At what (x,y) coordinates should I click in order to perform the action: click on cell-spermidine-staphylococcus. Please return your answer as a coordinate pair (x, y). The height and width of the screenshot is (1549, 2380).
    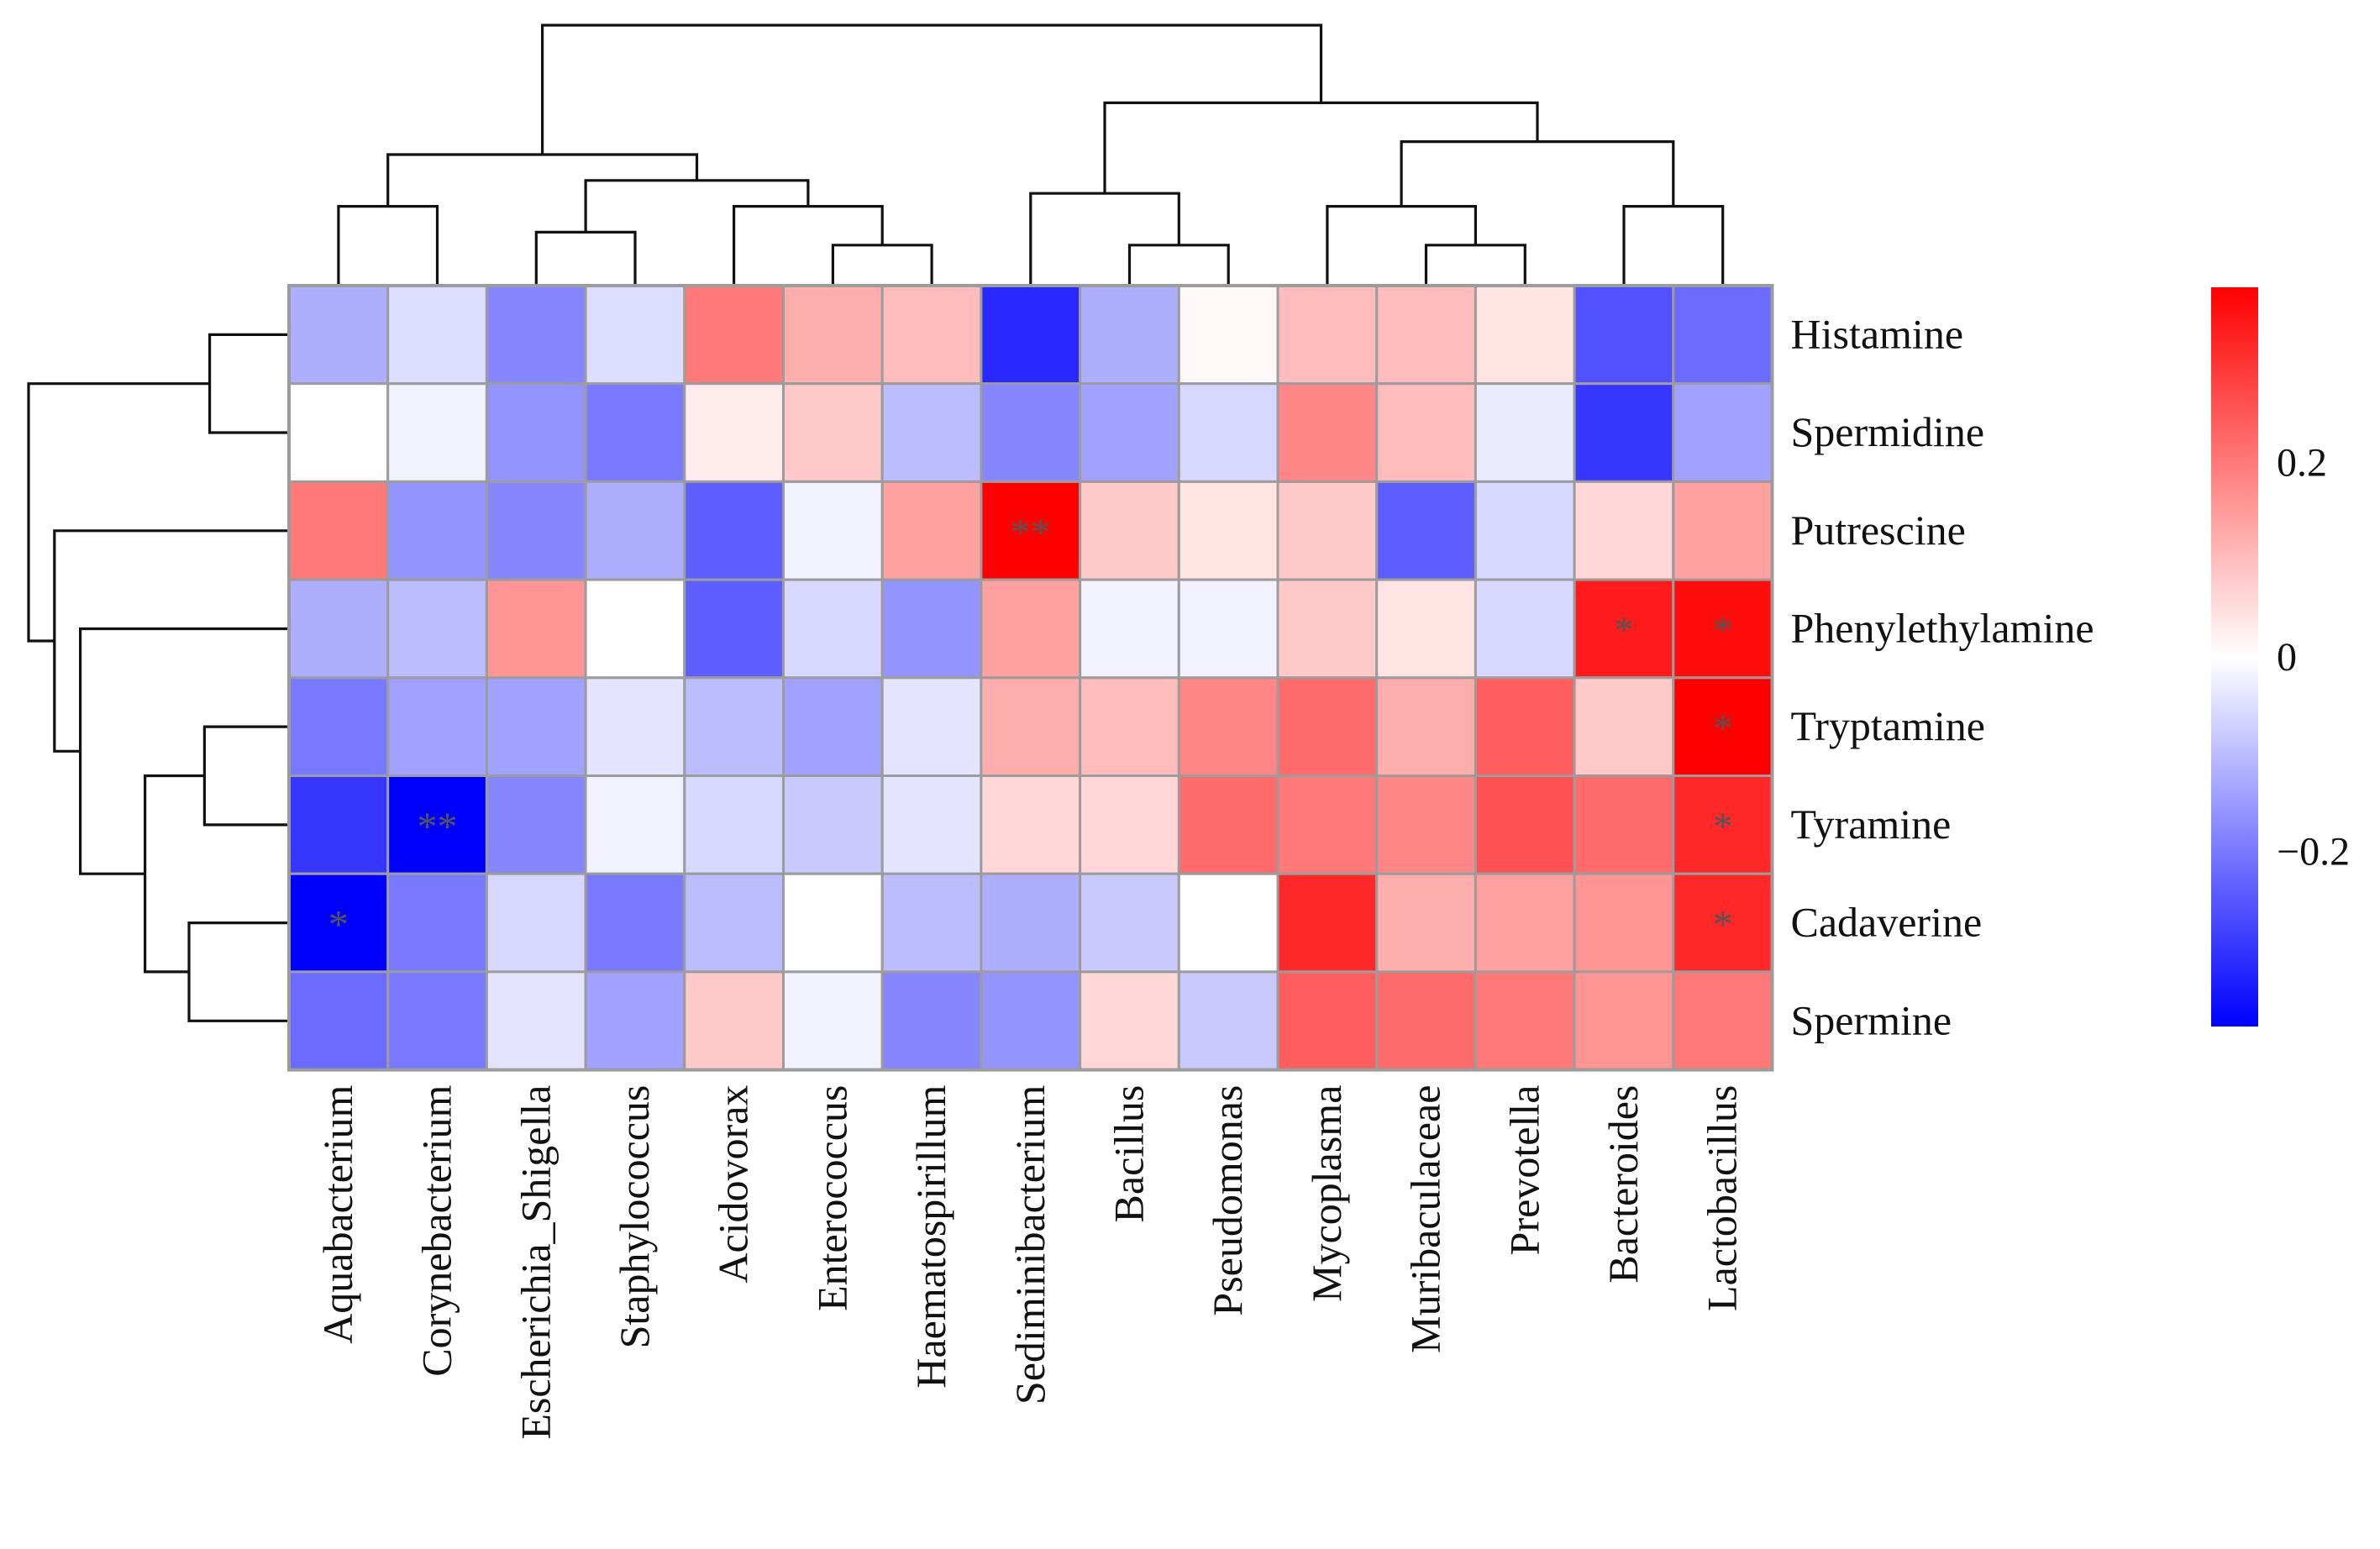
    Looking at the image, I should click on (635, 432).